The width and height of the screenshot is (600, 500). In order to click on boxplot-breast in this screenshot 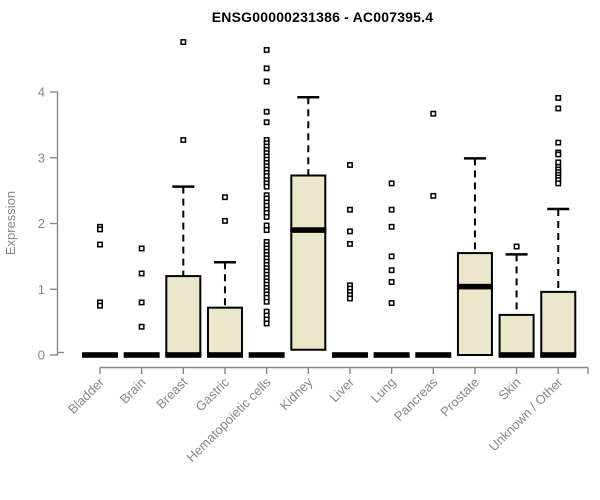, I will do `click(183, 198)`.